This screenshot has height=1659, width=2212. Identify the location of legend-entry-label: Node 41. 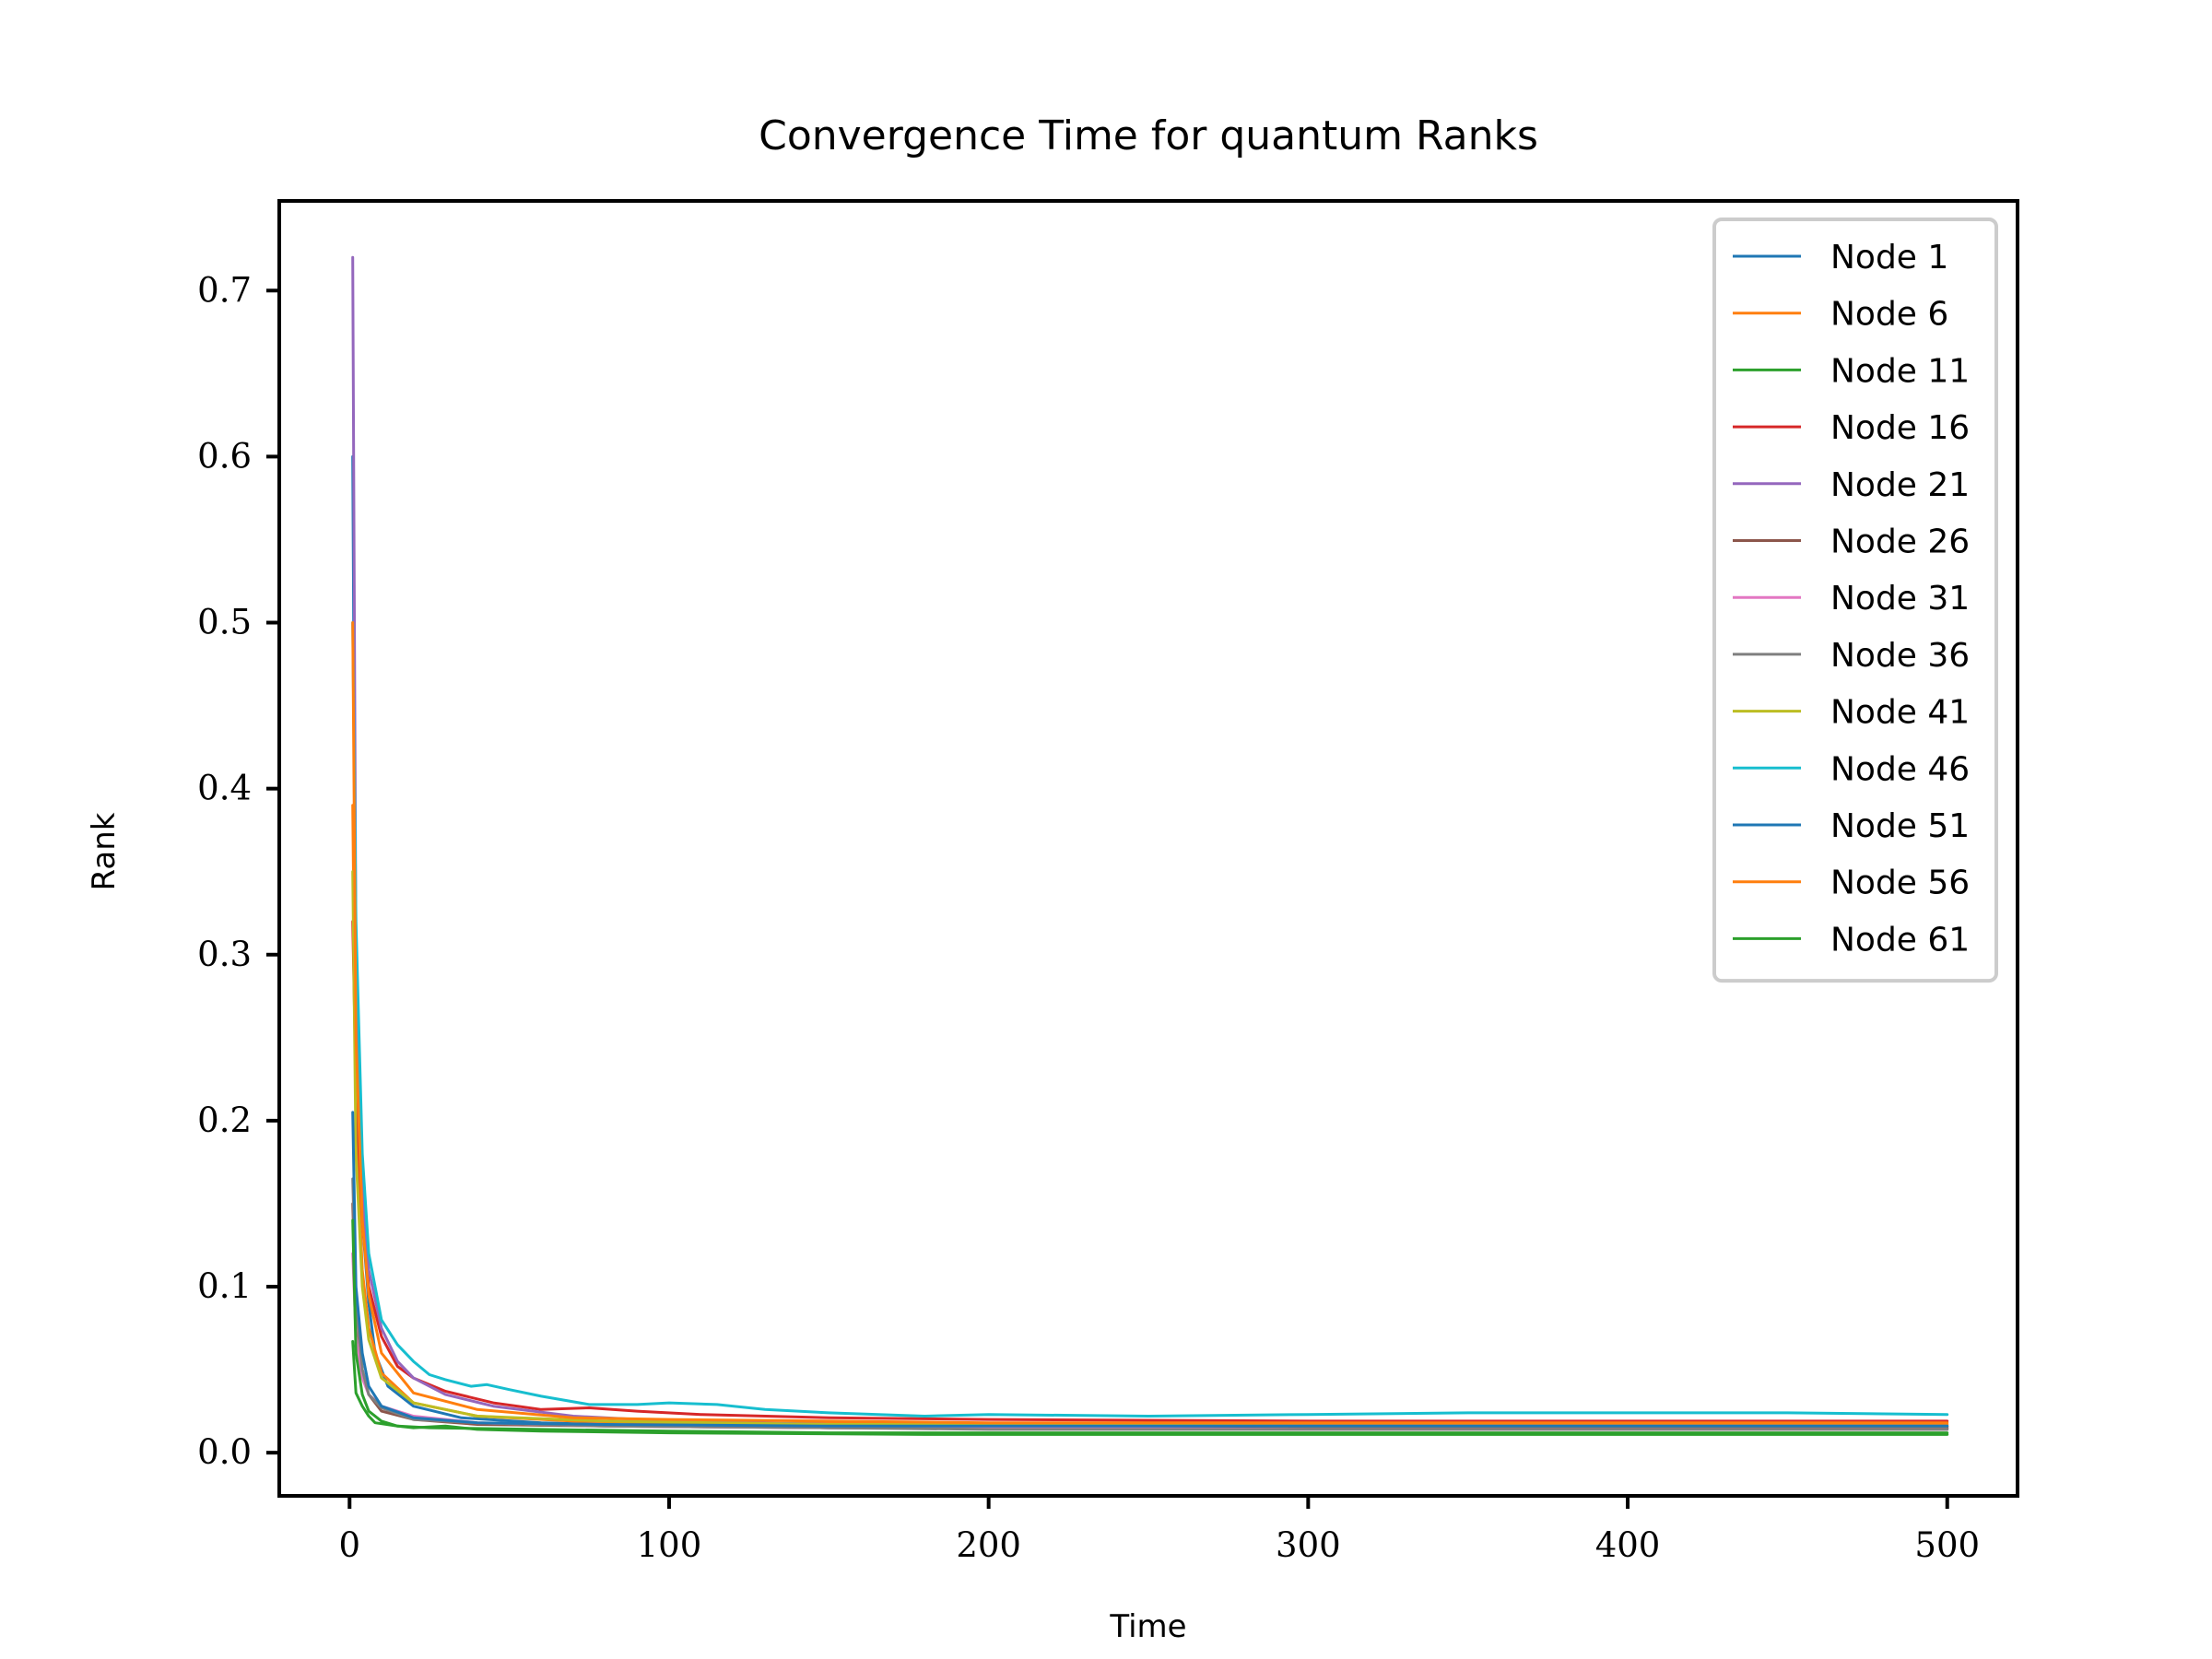
(1900, 713).